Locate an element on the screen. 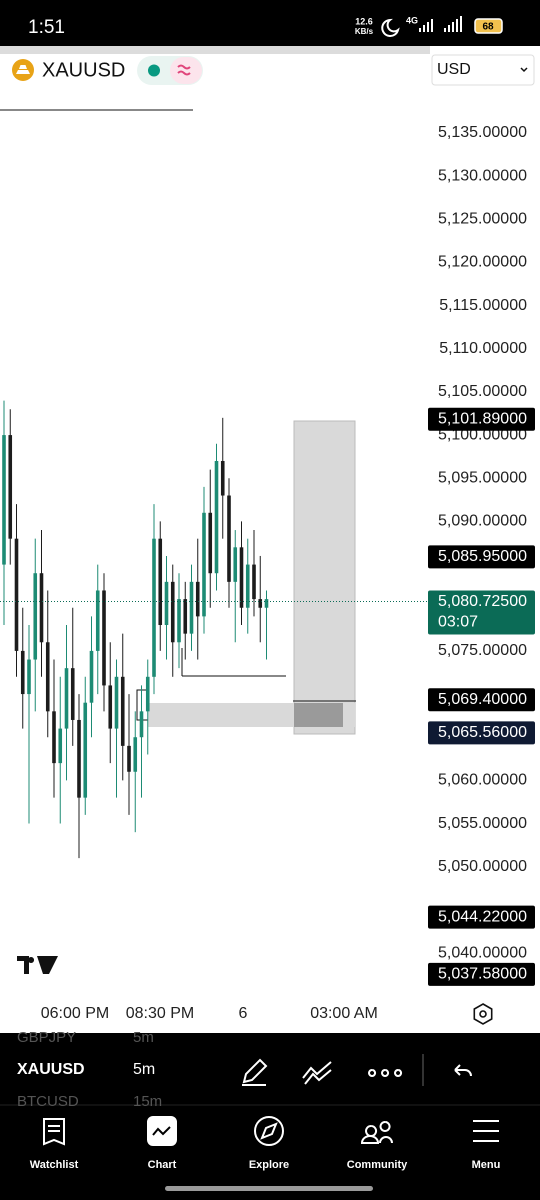  battery-level: 68 is located at coordinates (488, 27).